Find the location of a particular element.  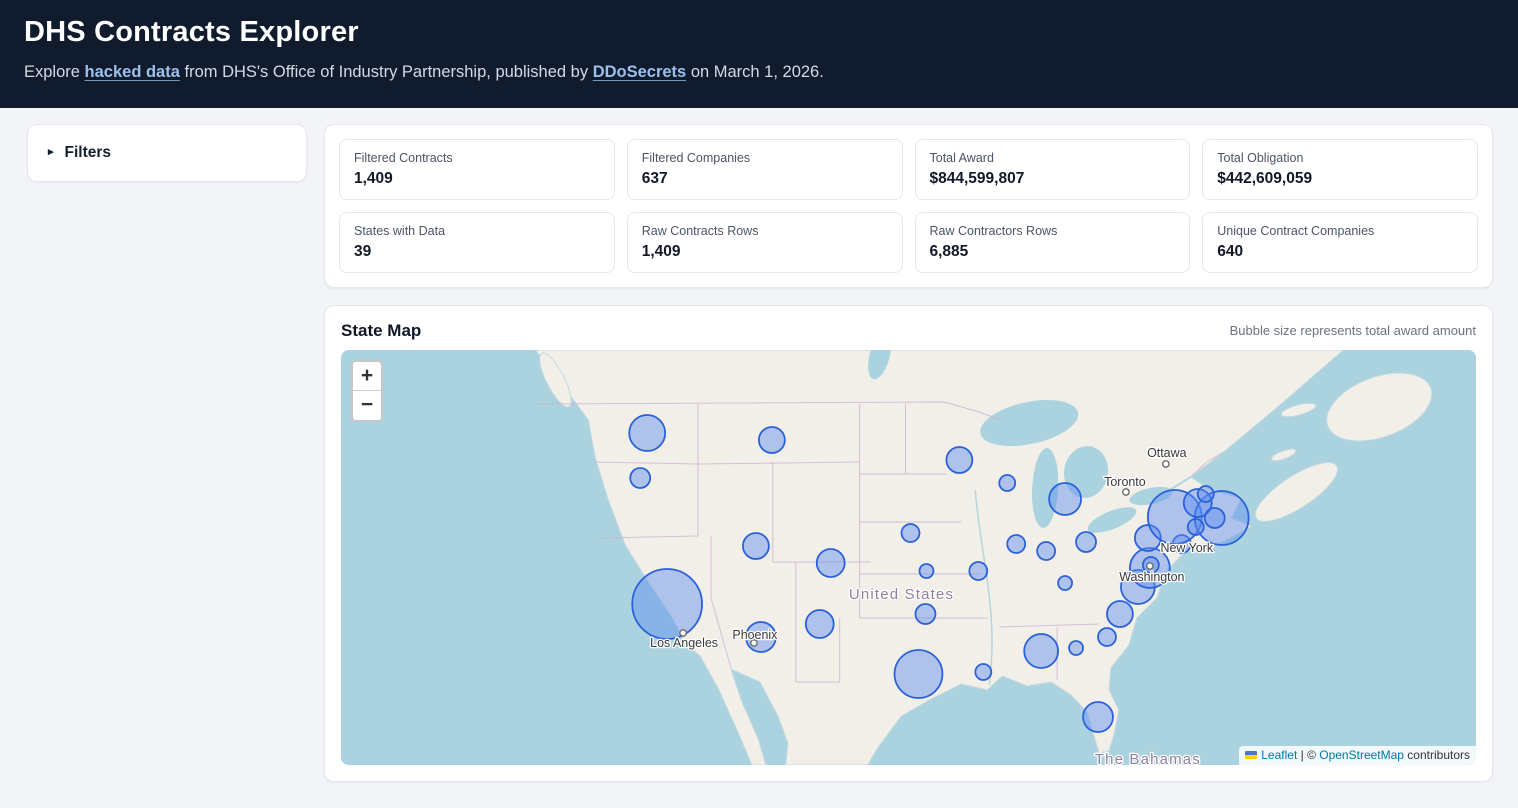

state-bubble-new-hampshire is located at coordinates (1197, 502).